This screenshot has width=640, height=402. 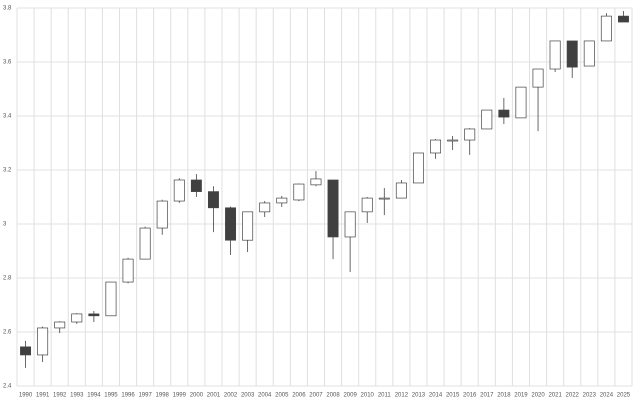 I want to click on x-tick-label: 2017, so click(x=487, y=396).